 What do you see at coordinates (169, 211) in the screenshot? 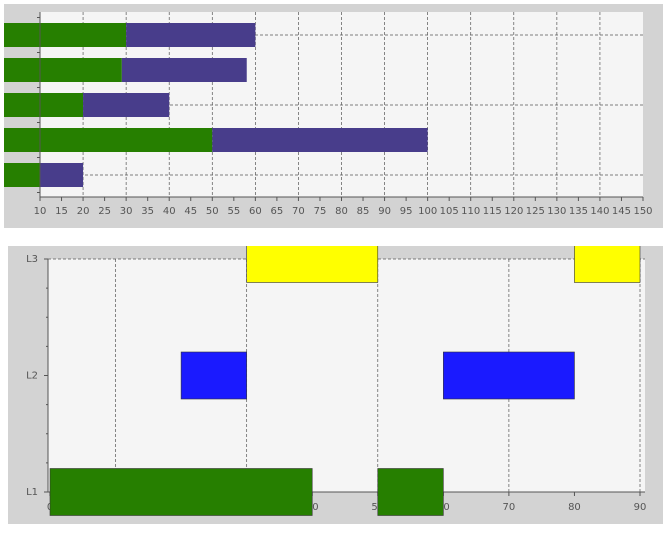
I see `x-tick-label: 40` at bounding box center [169, 211].